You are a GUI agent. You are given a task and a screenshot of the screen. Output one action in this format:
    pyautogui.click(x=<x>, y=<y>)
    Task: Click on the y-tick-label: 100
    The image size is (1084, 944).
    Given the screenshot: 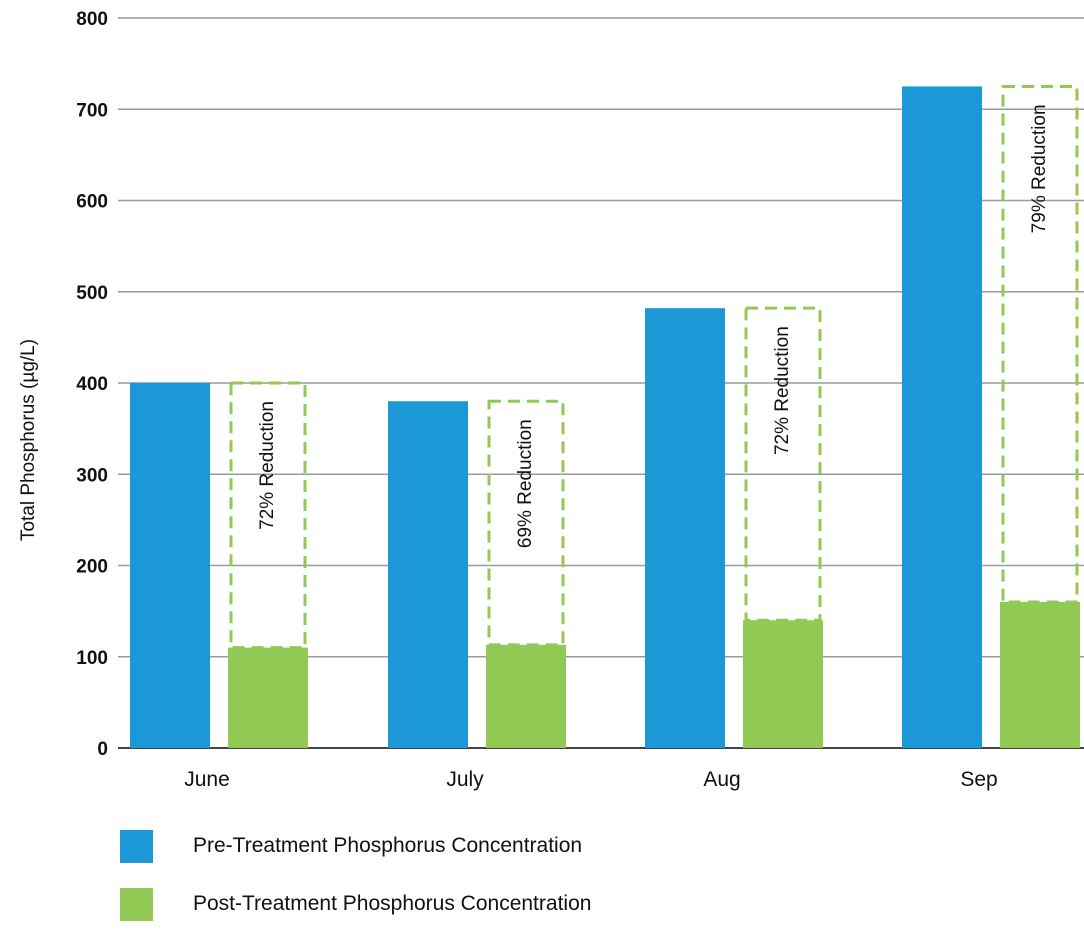 What is the action you would take?
    pyautogui.click(x=92, y=658)
    